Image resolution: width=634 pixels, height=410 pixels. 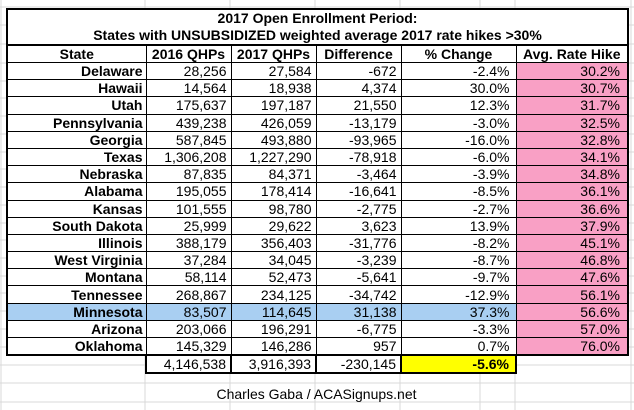 What do you see at coordinates (76, 191) in the screenshot?
I see `cell-state: Alabama` at bounding box center [76, 191].